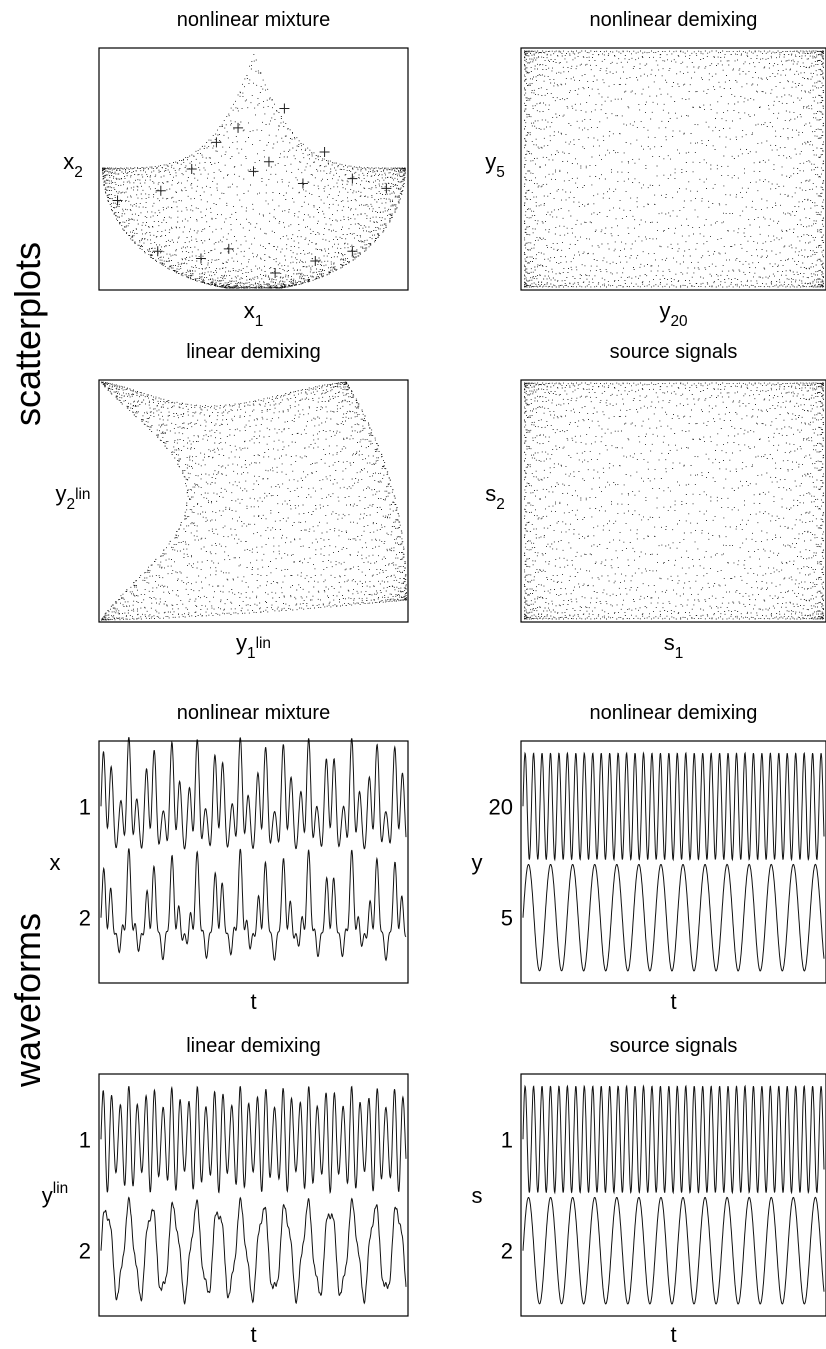 The height and width of the screenshot is (1349, 826). I want to click on scatter-source-signals: source signals s1 s2, so click(655, 501).